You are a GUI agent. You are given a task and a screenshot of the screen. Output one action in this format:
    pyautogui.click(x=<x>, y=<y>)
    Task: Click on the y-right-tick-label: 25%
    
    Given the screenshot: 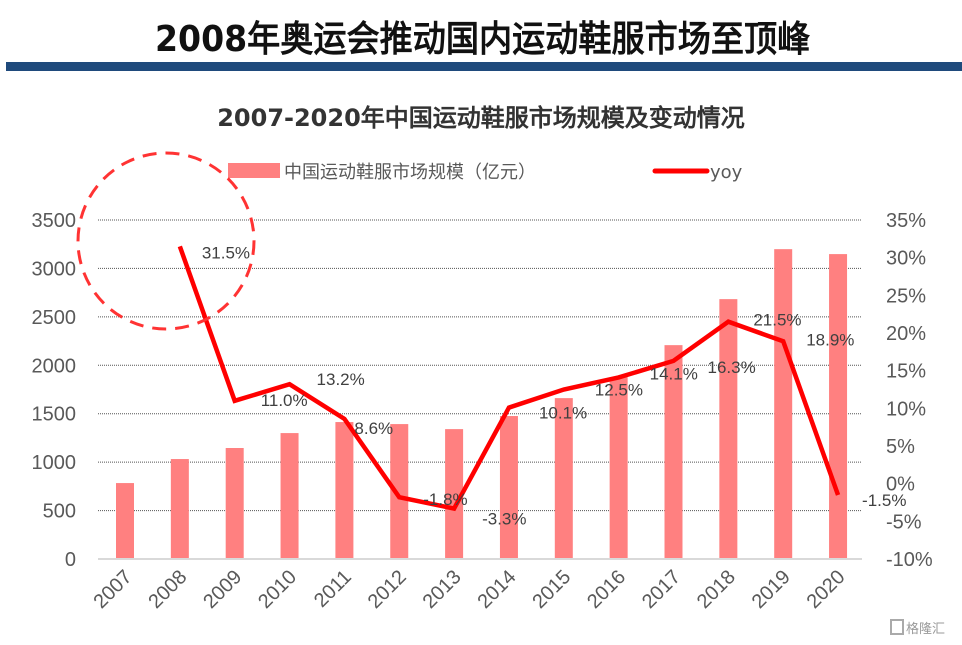 What is the action you would take?
    pyautogui.click(x=906, y=296)
    